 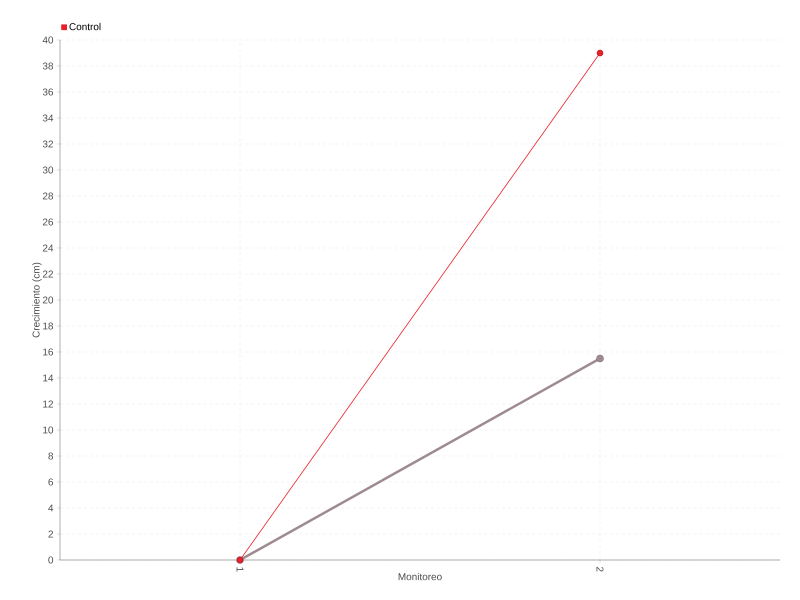 I want to click on y-tick-label: 32, so click(x=47, y=144).